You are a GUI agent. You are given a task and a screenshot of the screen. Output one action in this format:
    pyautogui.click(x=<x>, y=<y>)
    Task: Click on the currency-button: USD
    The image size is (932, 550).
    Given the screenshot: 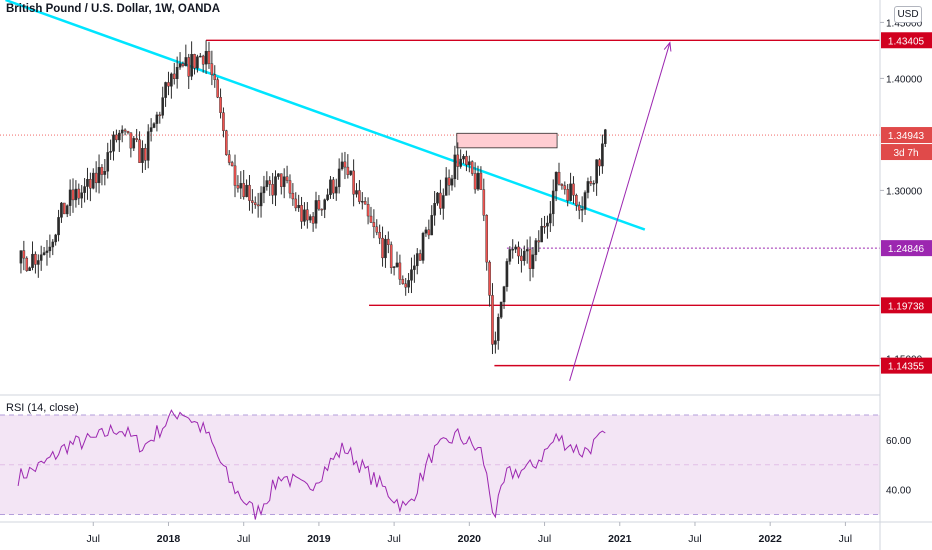 What is the action you would take?
    pyautogui.click(x=908, y=14)
    